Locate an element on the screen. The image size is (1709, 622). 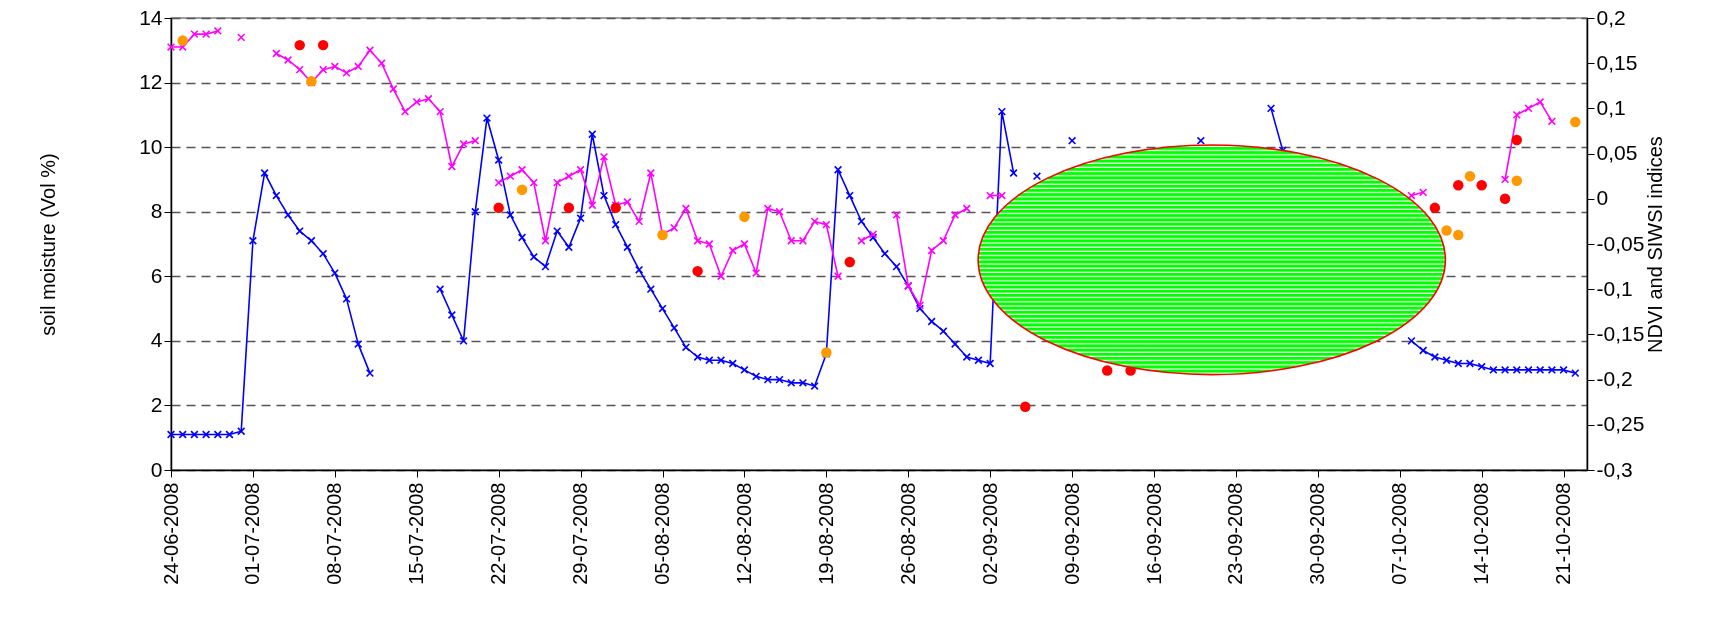
x-tick-label: 24-06-2008 is located at coordinates (170, 533).